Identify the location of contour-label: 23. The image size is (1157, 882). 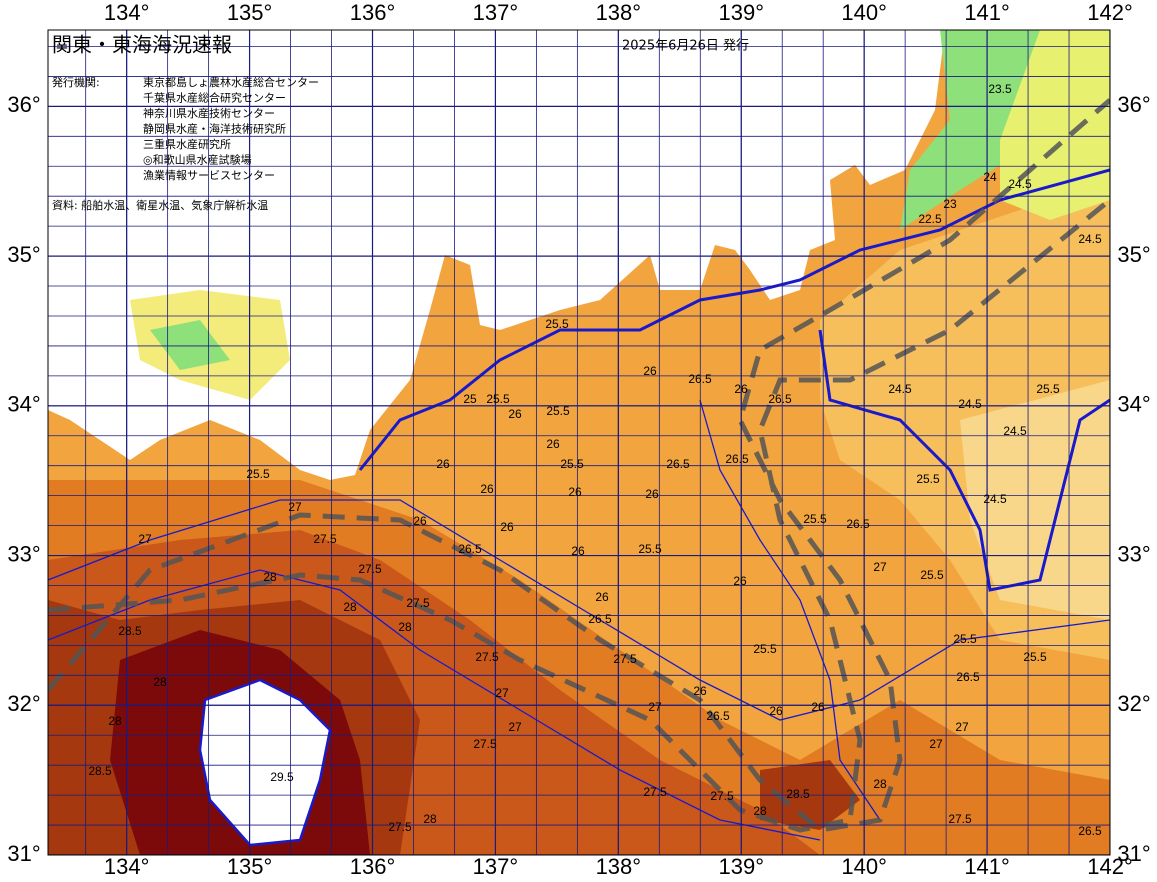
(950, 204).